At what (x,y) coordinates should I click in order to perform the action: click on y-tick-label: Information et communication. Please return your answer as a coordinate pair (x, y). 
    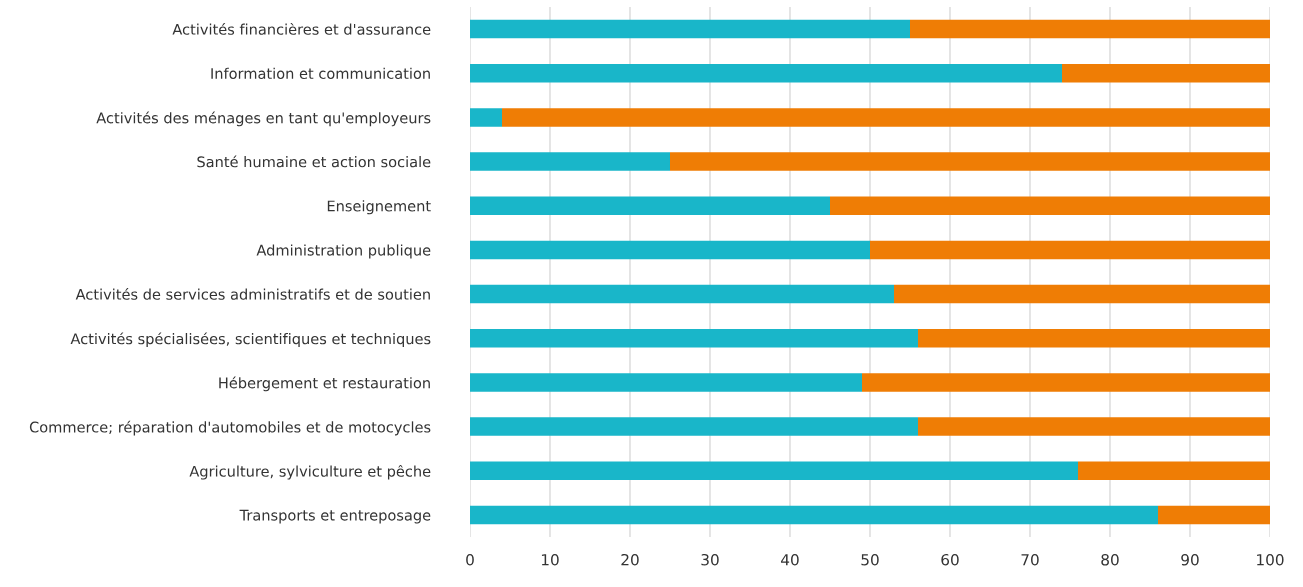
    Looking at the image, I should click on (320, 73).